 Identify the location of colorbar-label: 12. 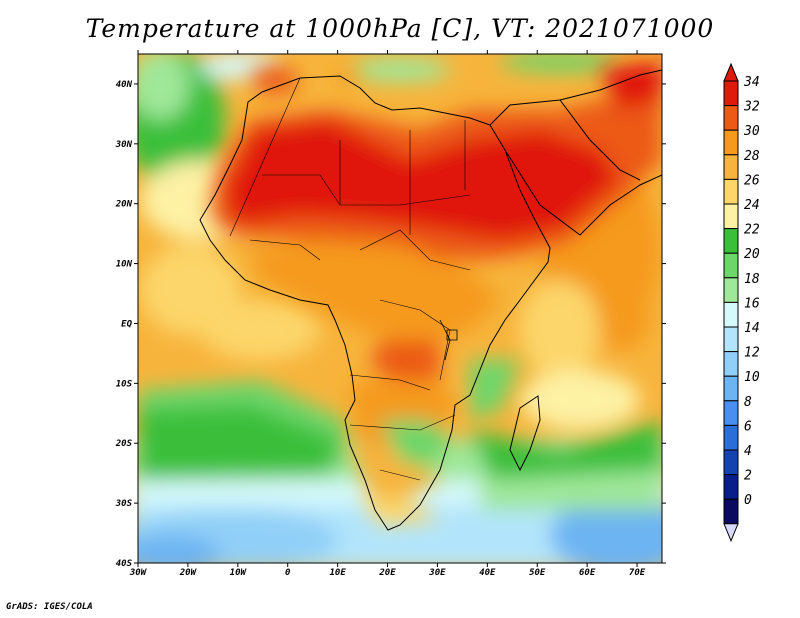
(752, 353).